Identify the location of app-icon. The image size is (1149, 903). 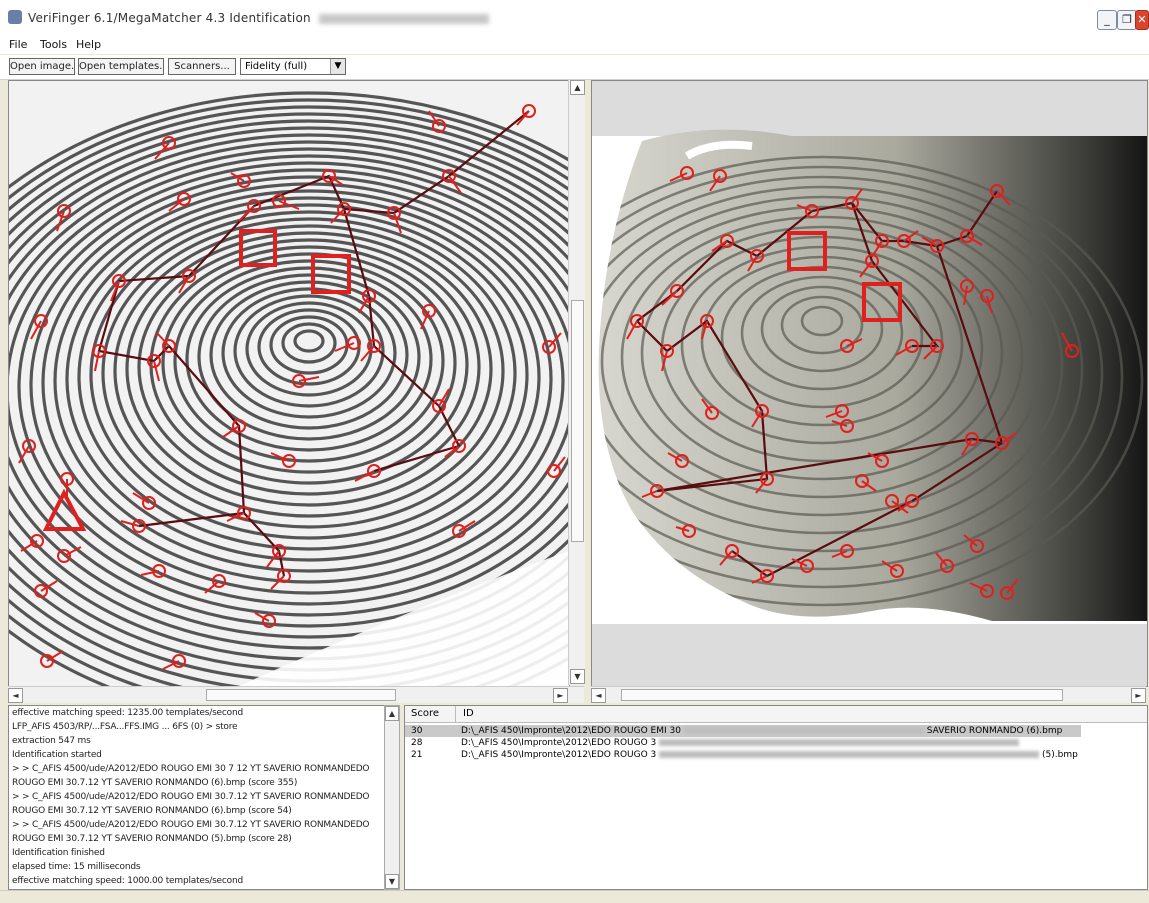
(15, 17).